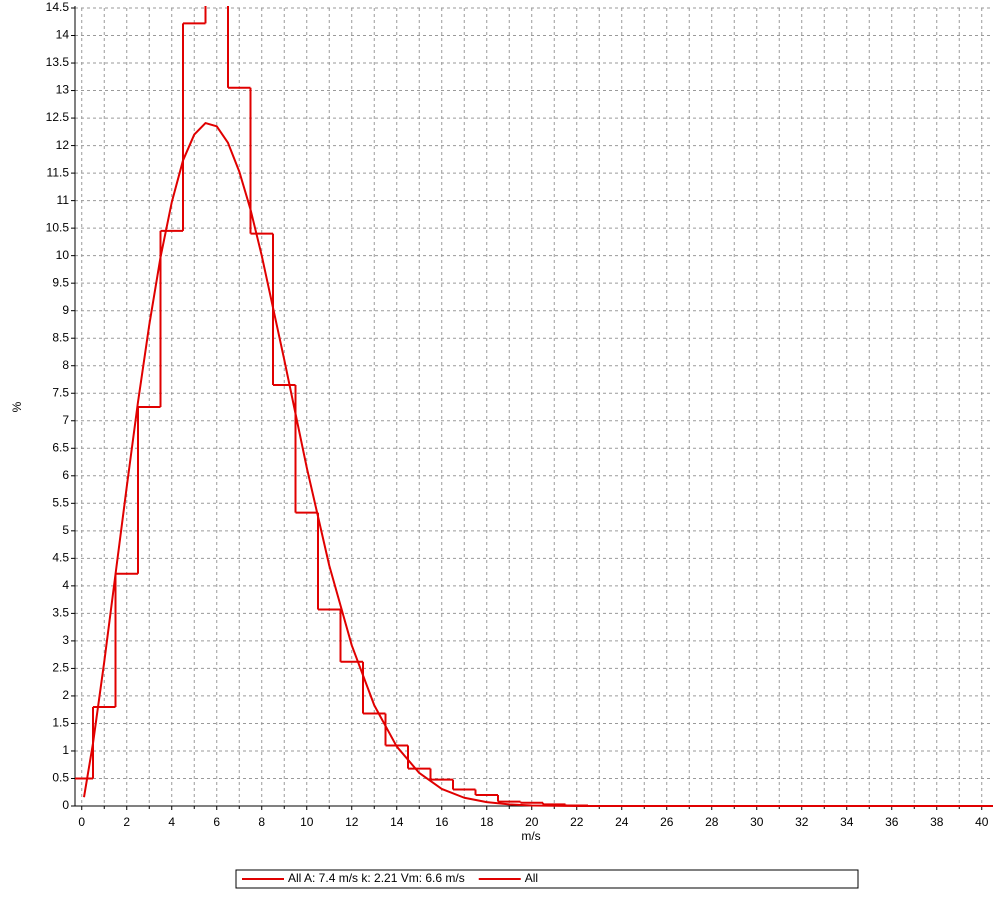  I want to click on legend-label: All A: 7.4 m/s k: 2.21 Vm: 6.6 m/s, so click(376, 878).